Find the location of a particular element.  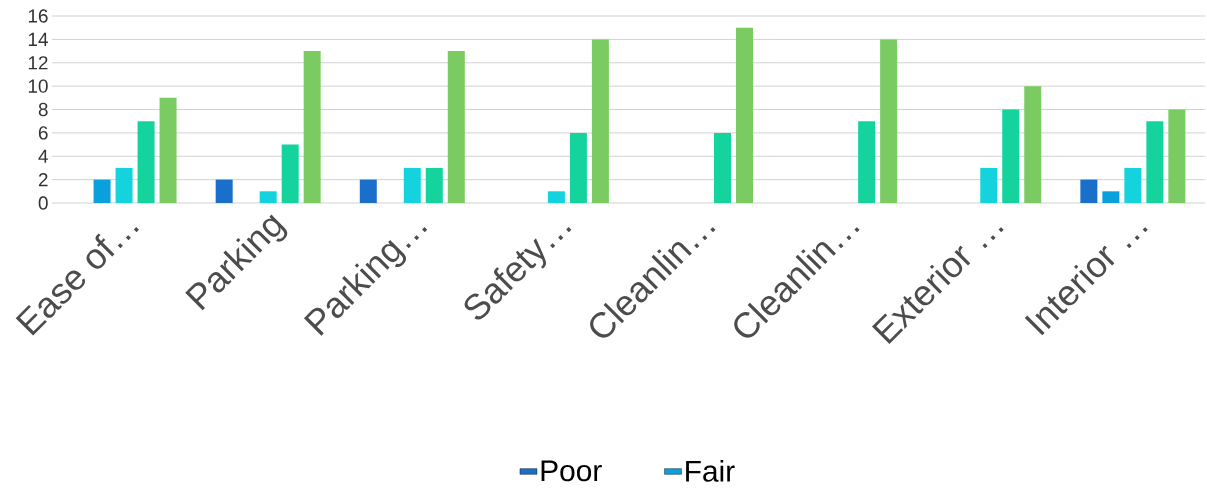

legend-label: Poor is located at coordinates (571, 471).